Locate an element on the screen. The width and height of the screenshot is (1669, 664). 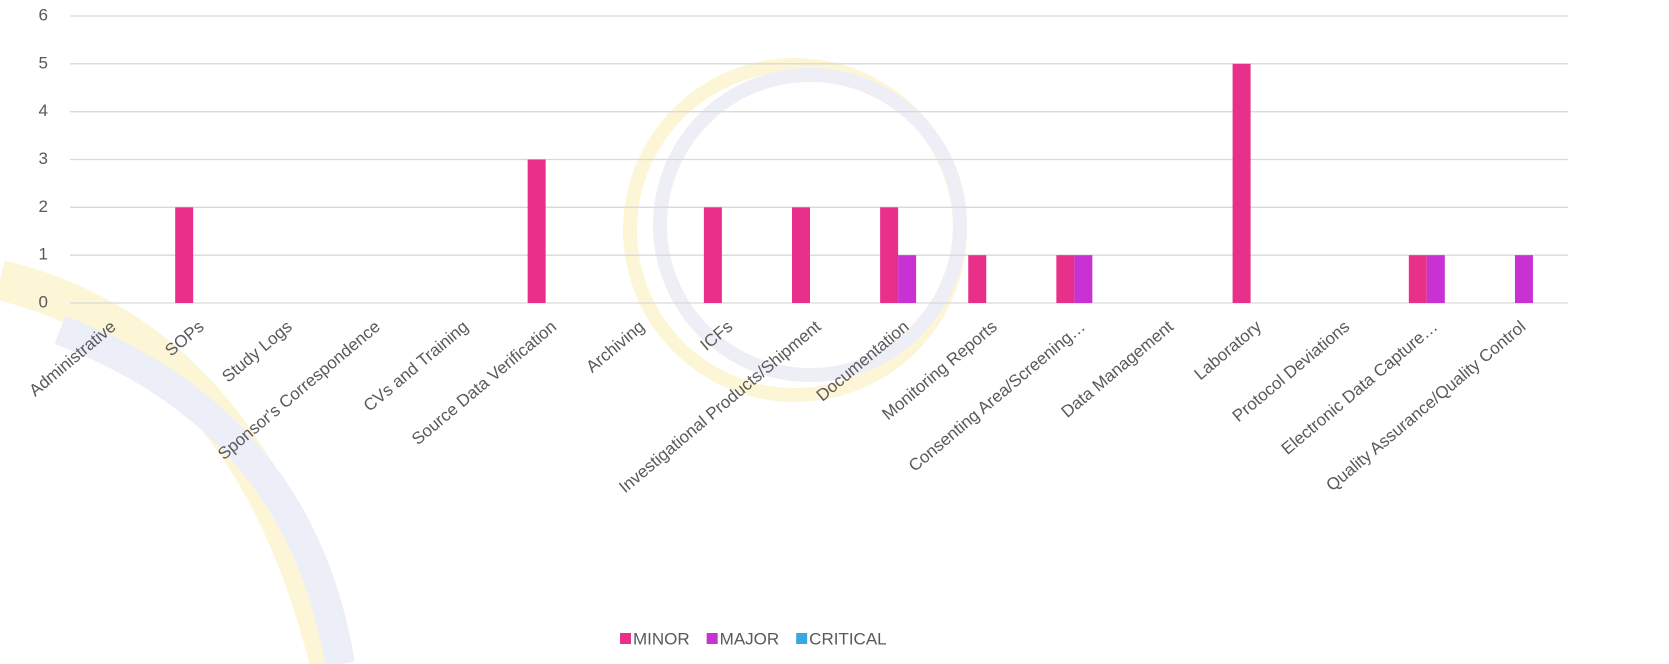
x-tick-label: Sponsor's Correspondence is located at coordinates (299, 390).